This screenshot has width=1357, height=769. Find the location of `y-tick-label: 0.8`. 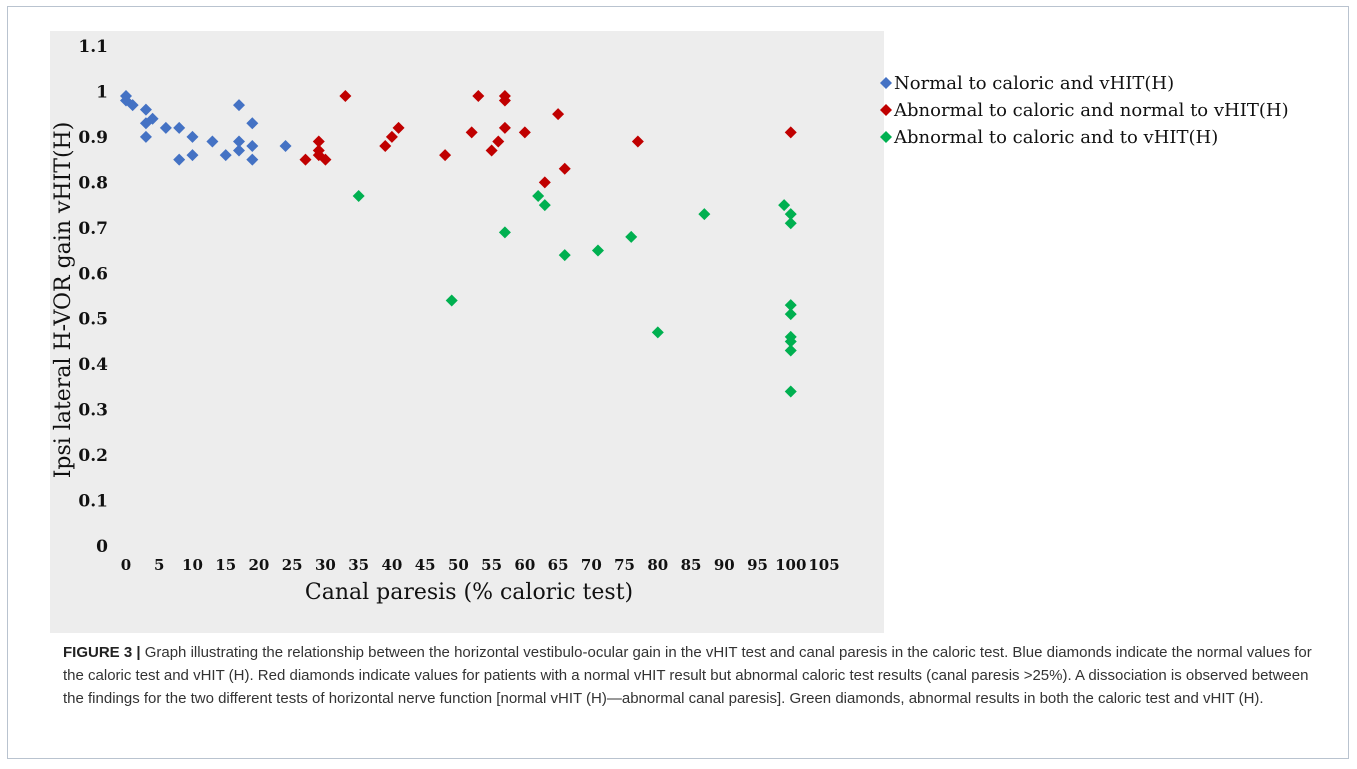

y-tick-label: 0.8 is located at coordinates (93, 183).